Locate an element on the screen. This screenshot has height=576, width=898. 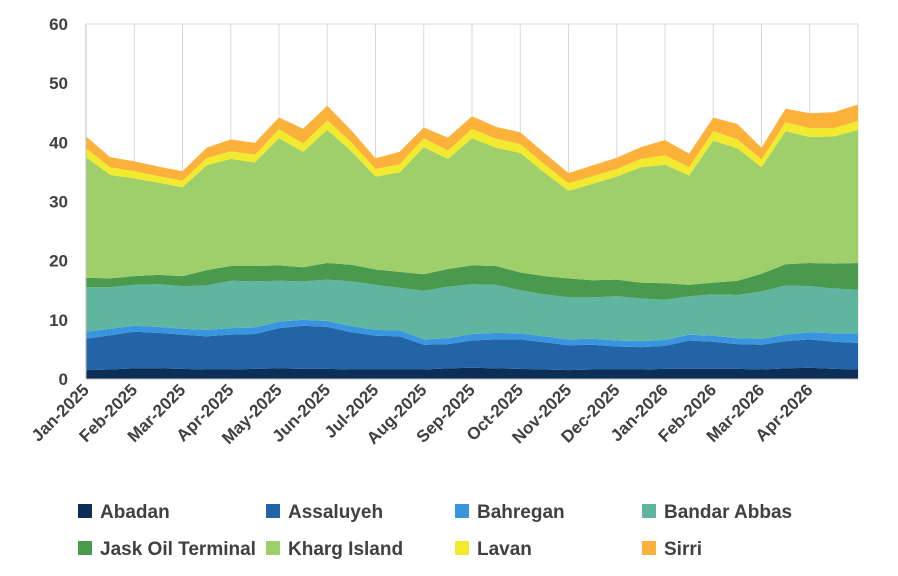
y-tick-label: 0 is located at coordinates (63, 379).